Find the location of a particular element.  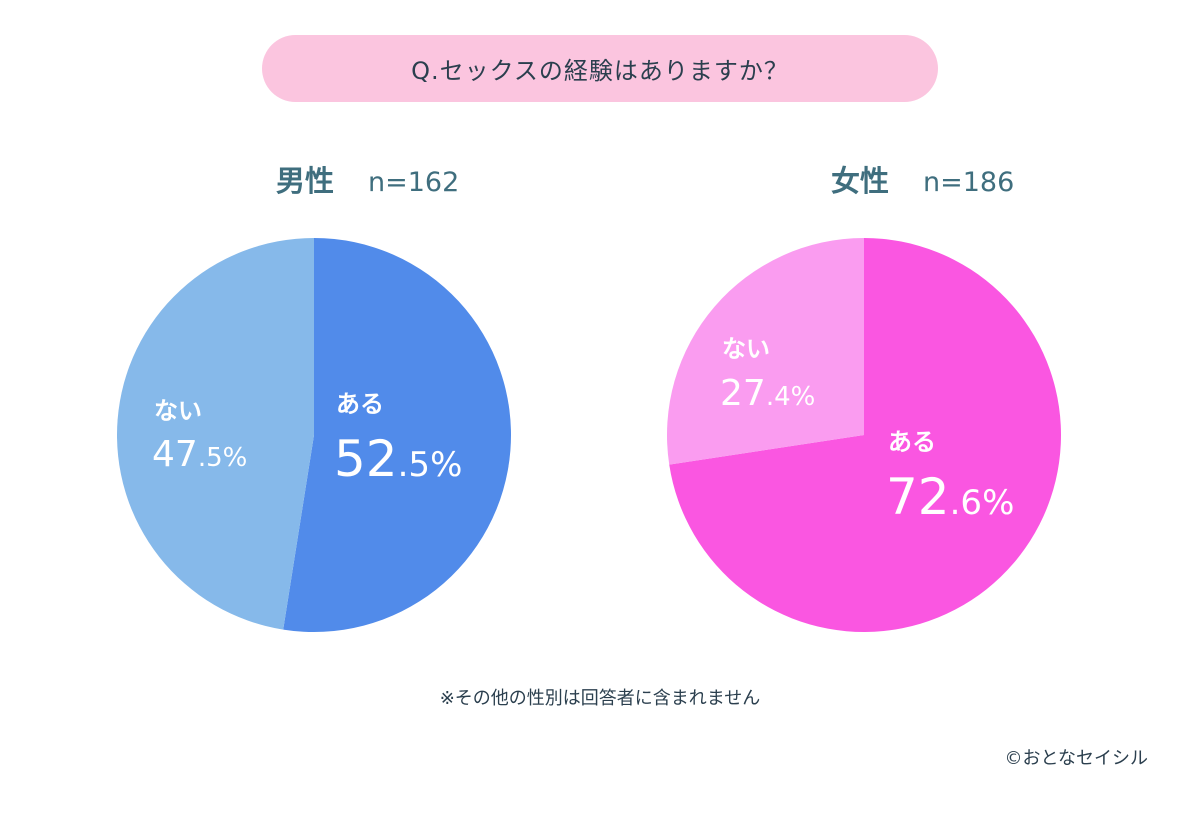

male-sample-size: n=162 is located at coordinates (414, 182).